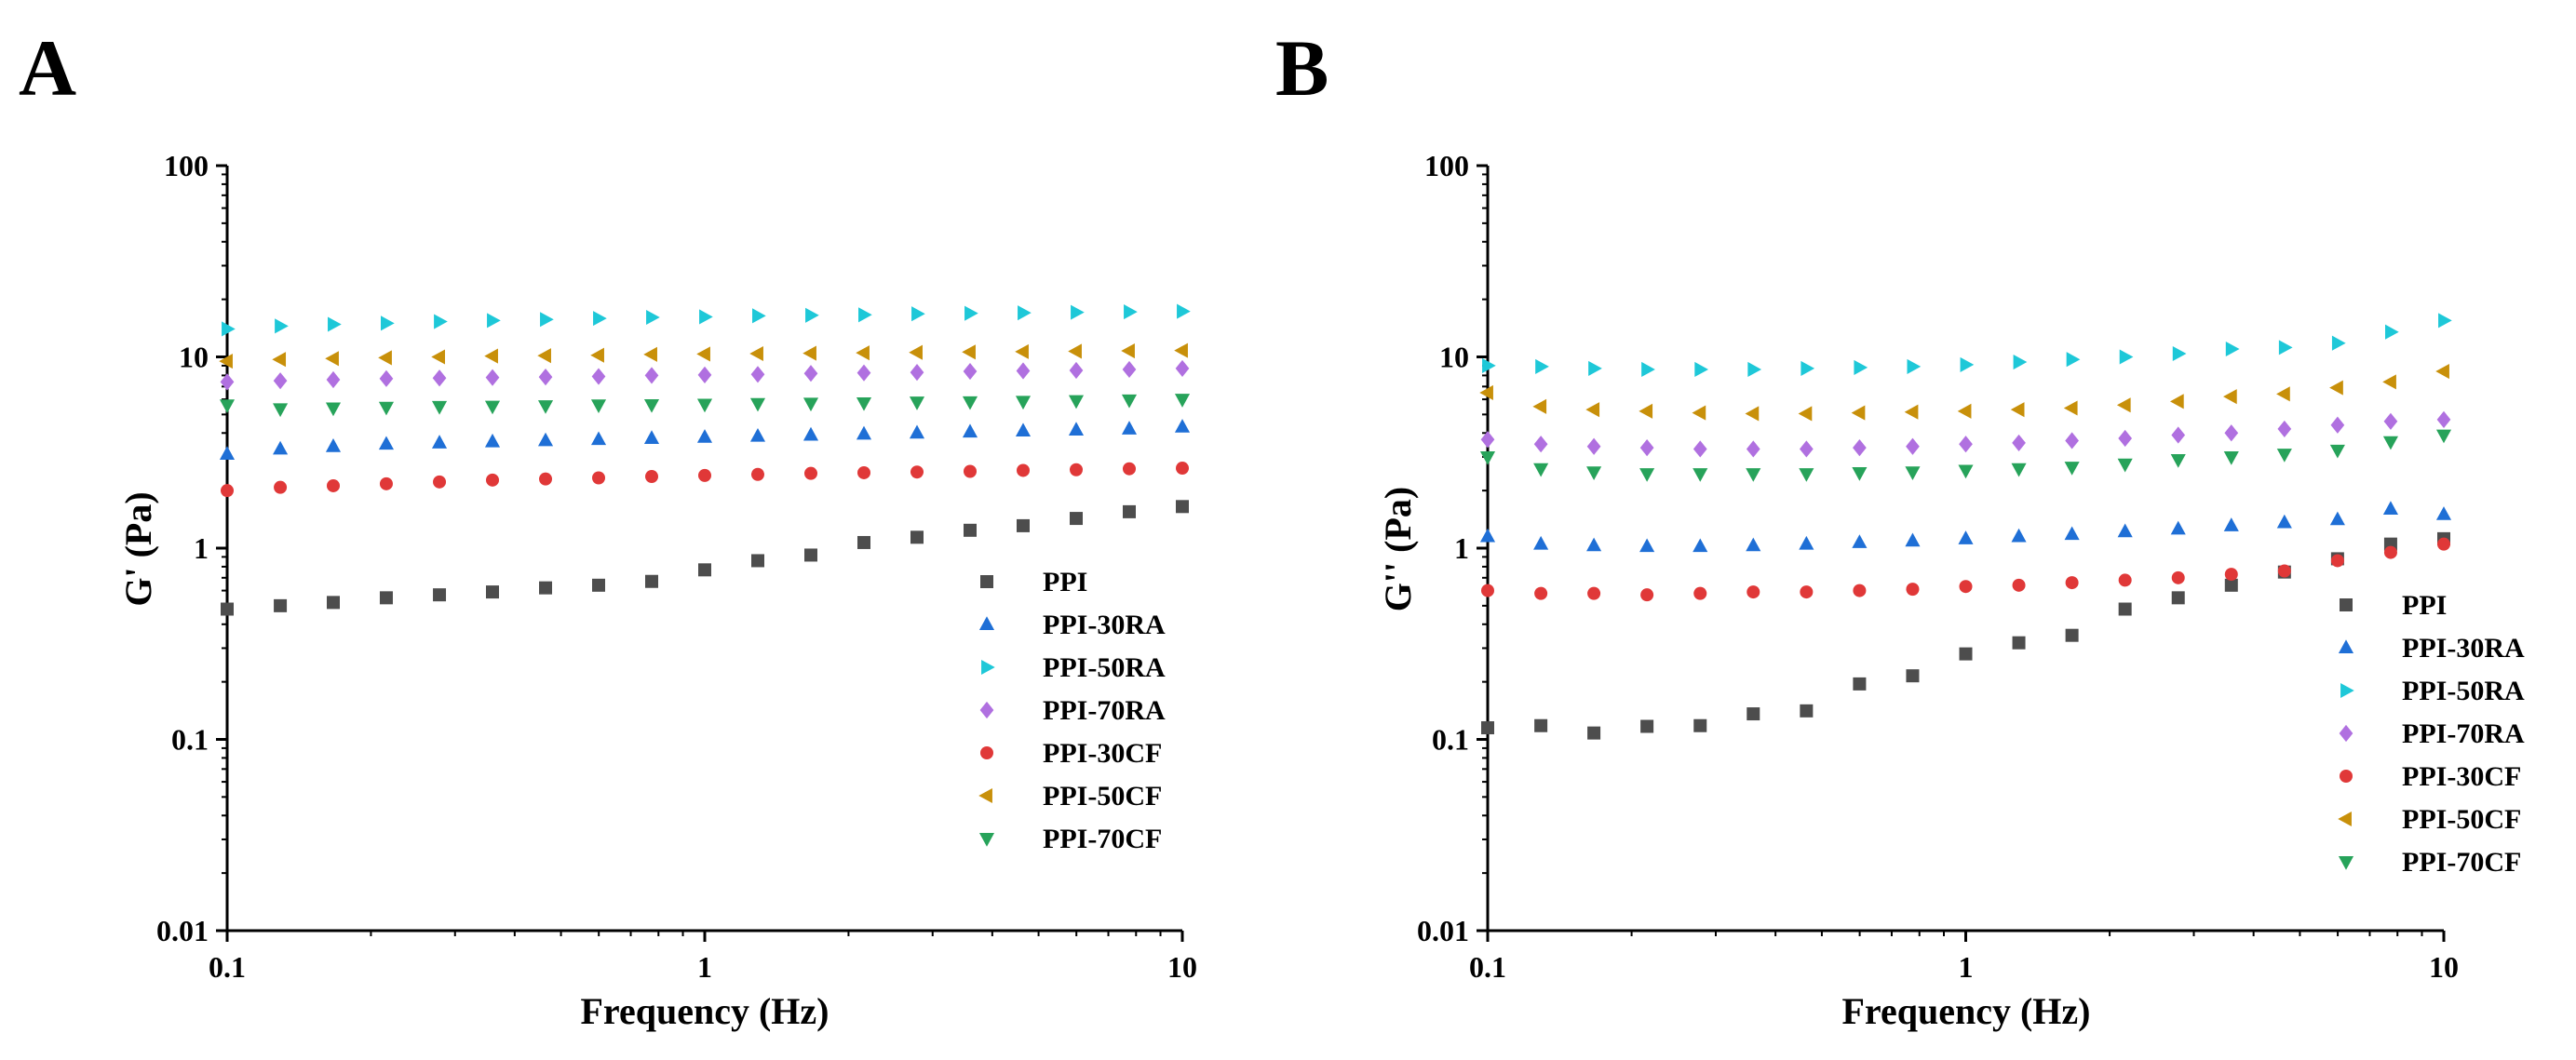 This screenshot has width=2576, height=1060. Describe the element at coordinates (2346, 733) in the screenshot. I see `panel-b-legend-marker-ppi-70ra` at that location.